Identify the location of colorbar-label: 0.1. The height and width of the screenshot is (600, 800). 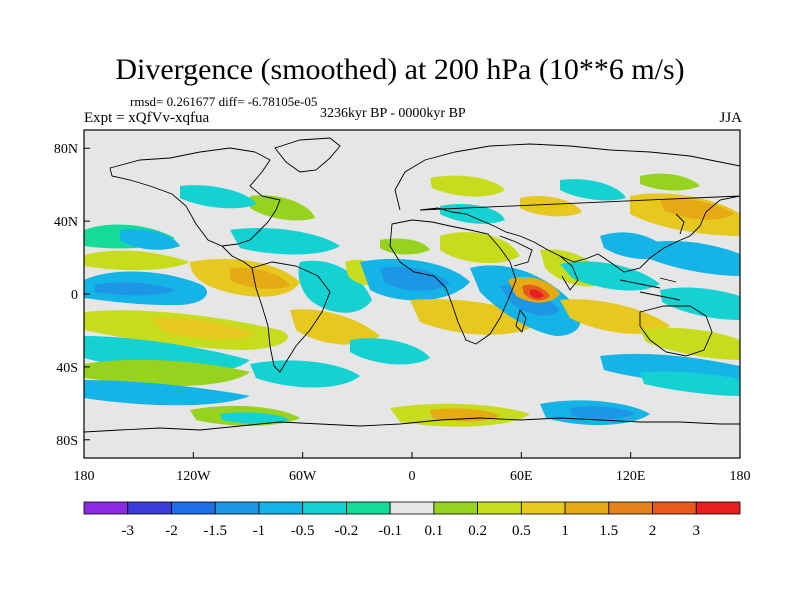
(433, 531).